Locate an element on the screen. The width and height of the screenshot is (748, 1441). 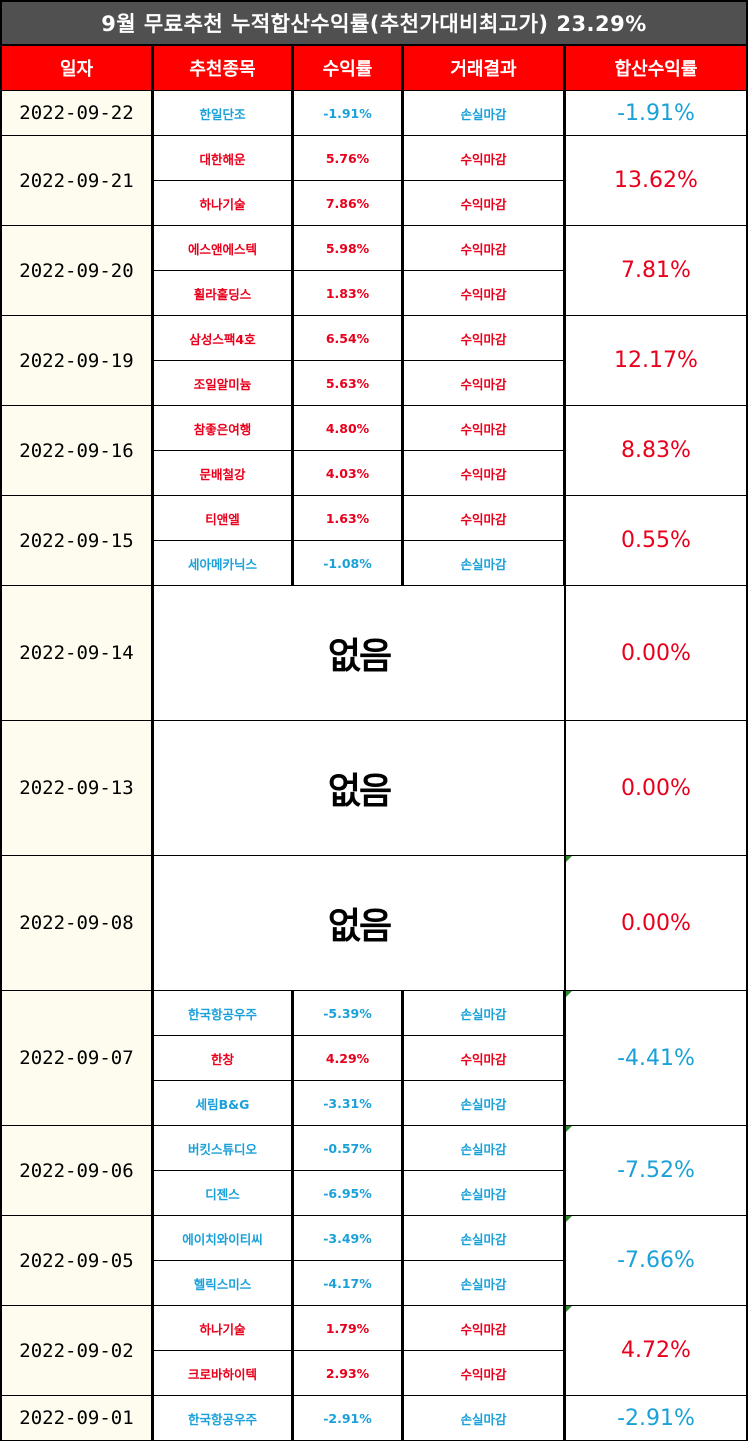
stock-name: 티앤엘 is located at coordinates (222, 518).